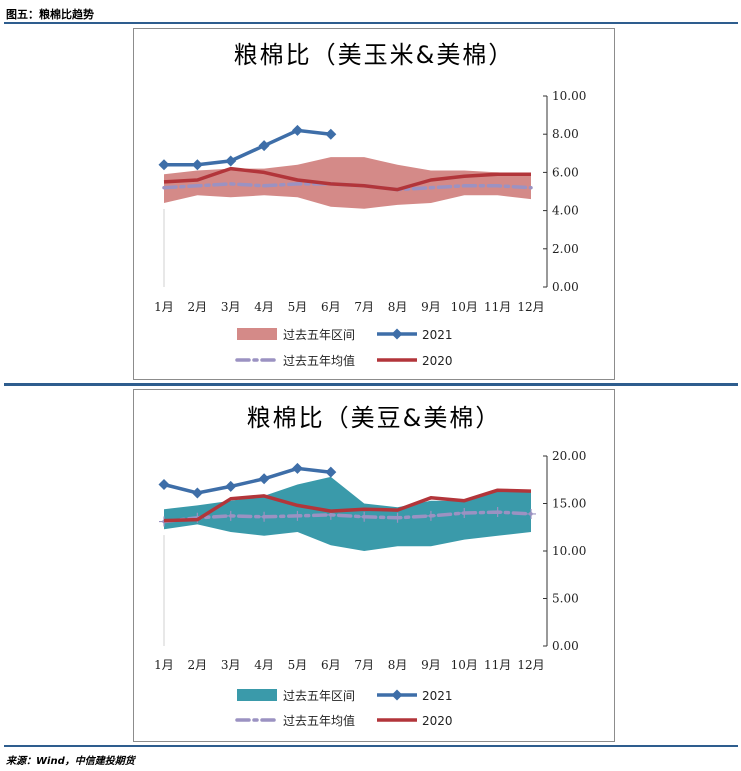  I want to click on series-five-year-mean, so click(347, 517).